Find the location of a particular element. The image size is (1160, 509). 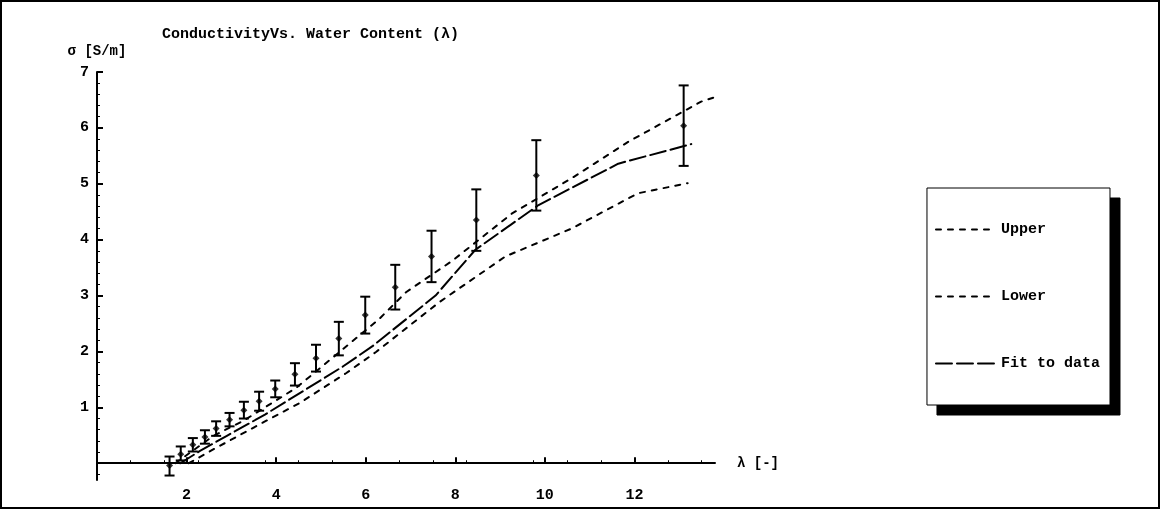

x-tick-label: 12 is located at coordinates (634, 495).